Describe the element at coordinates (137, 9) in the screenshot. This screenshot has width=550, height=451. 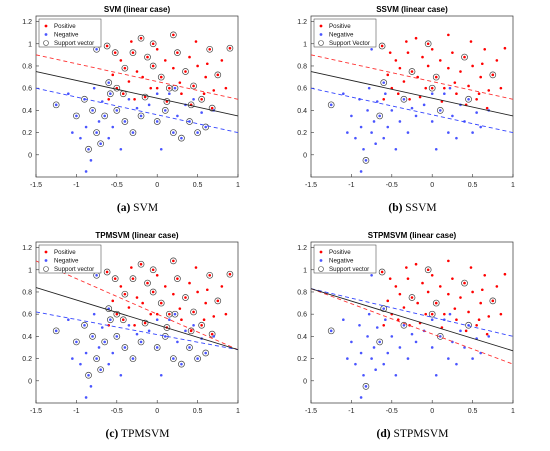
I see `chart-title: SVM (linear case)` at that location.